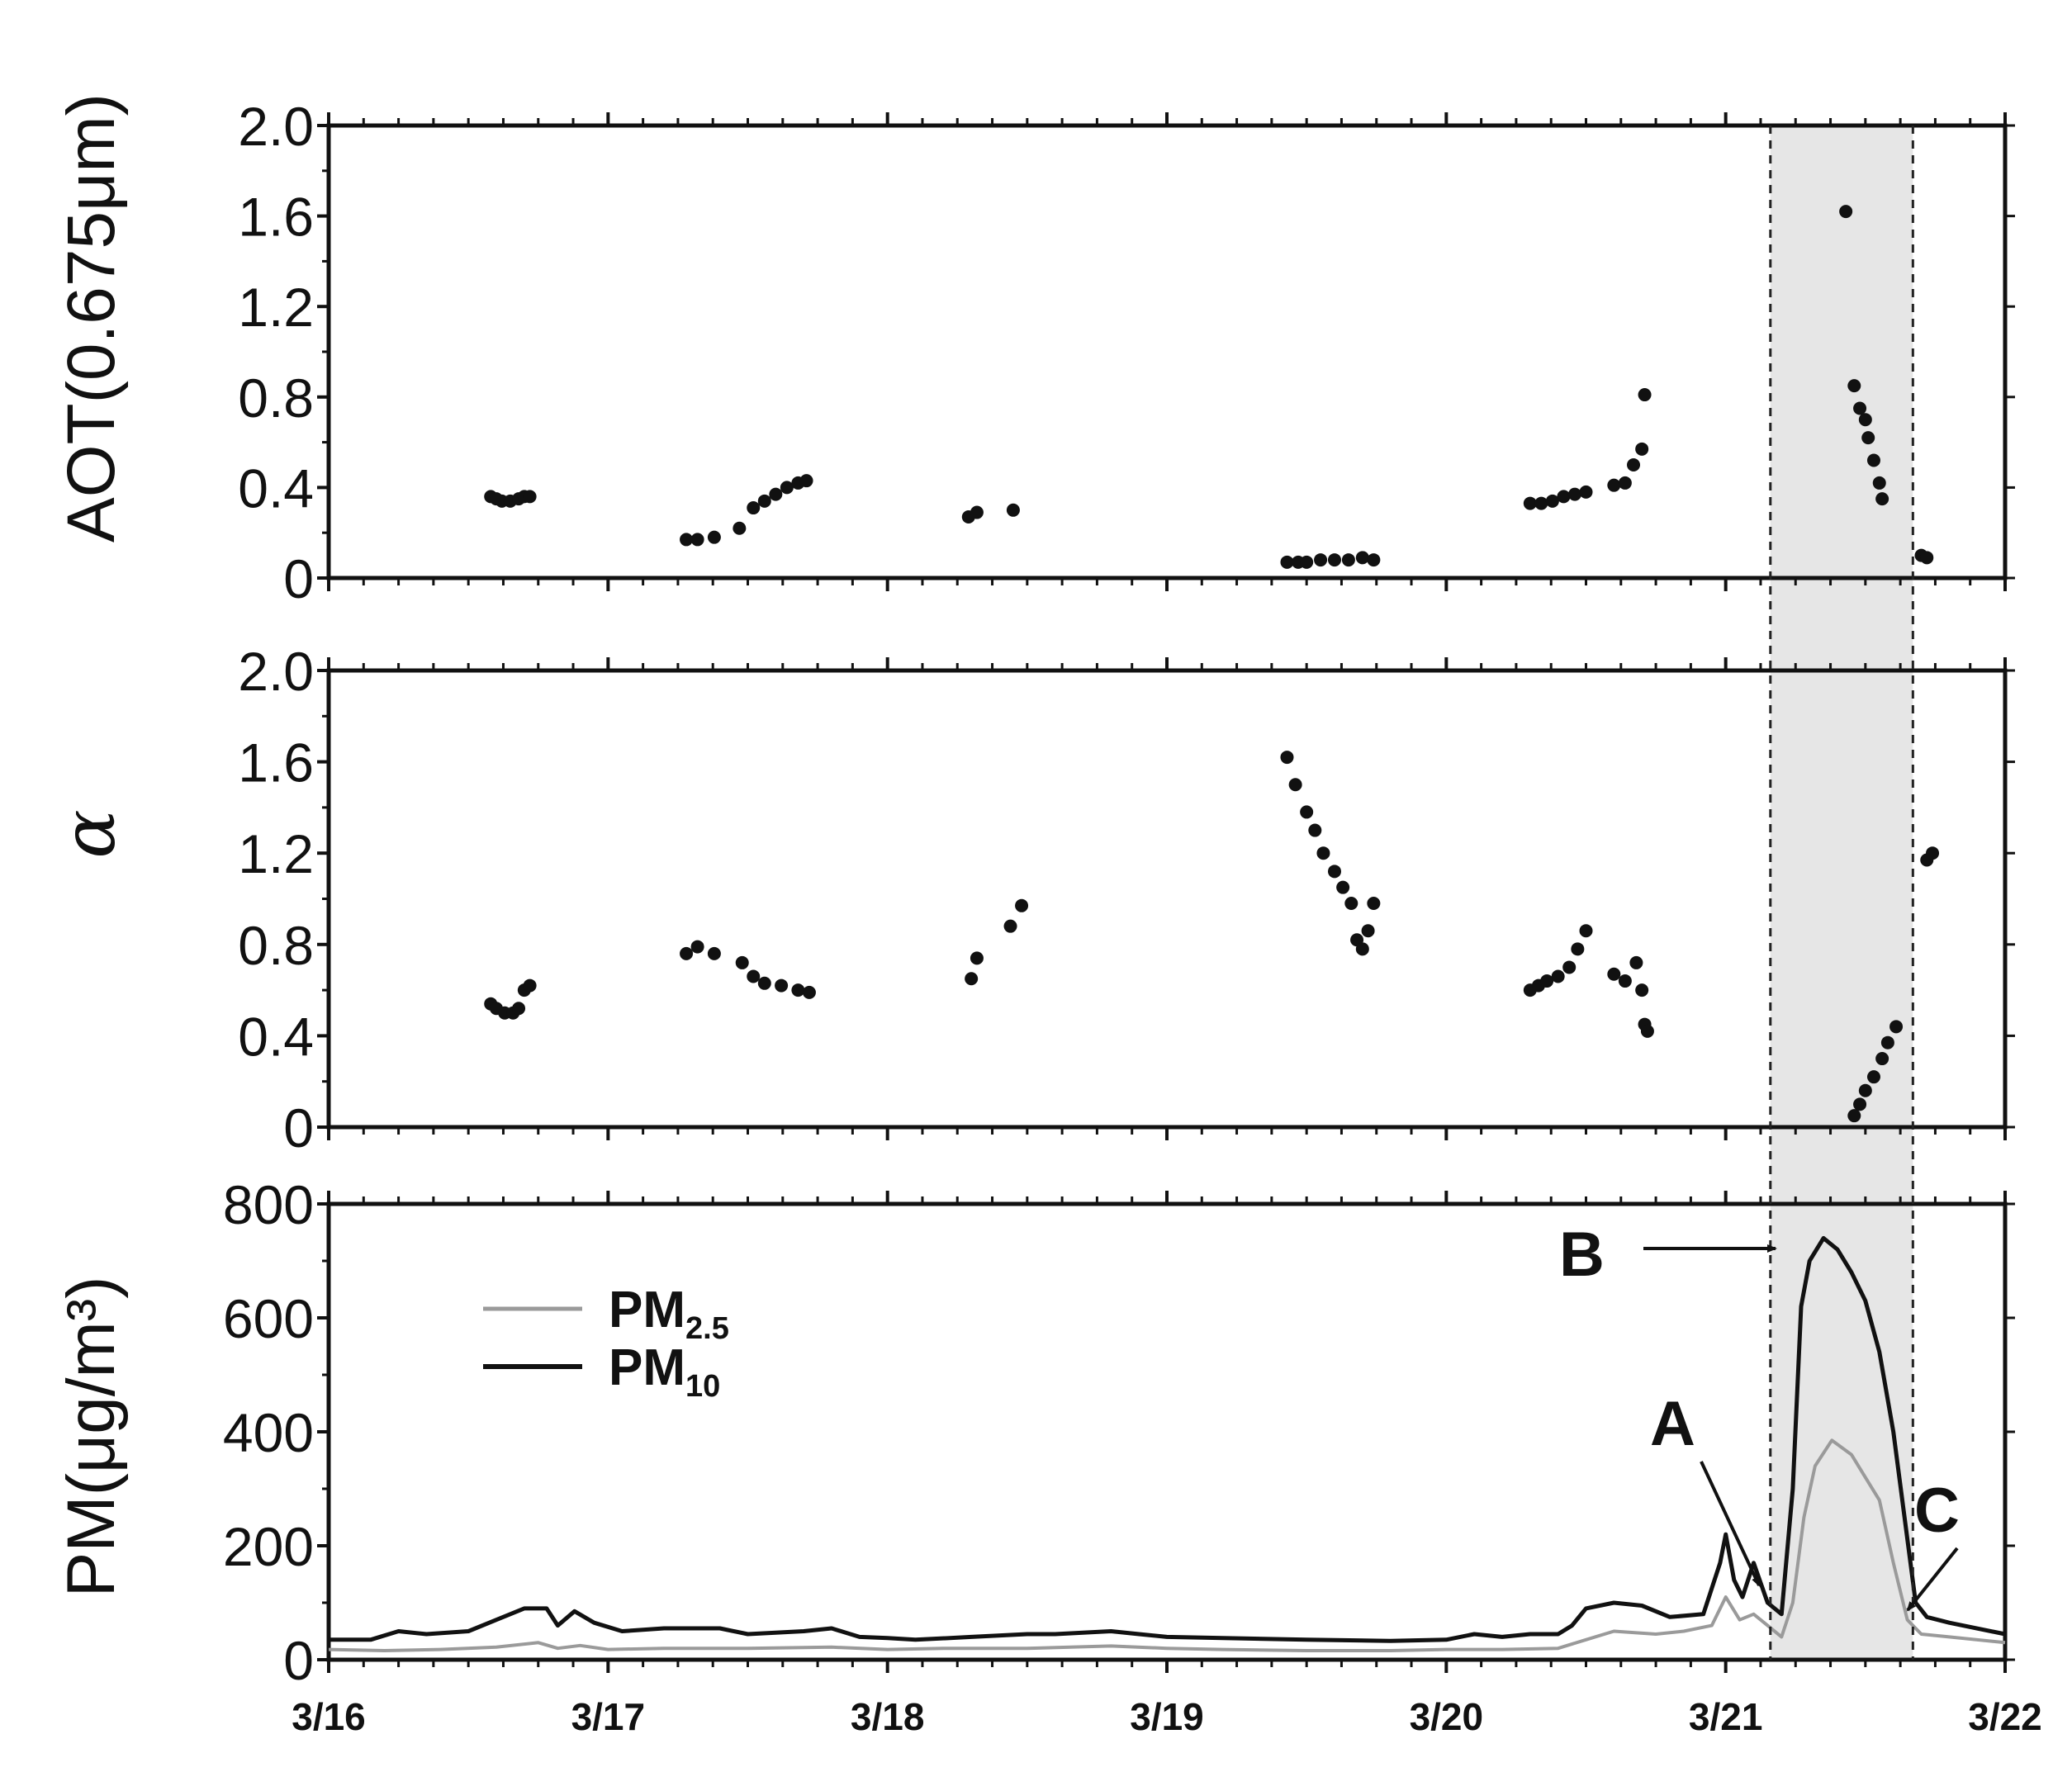 This screenshot has width=2072, height=1791. Describe the element at coordinates (669, 1314) in the screenshot. I see `legend-label-pm25: PM2.5` at that location.